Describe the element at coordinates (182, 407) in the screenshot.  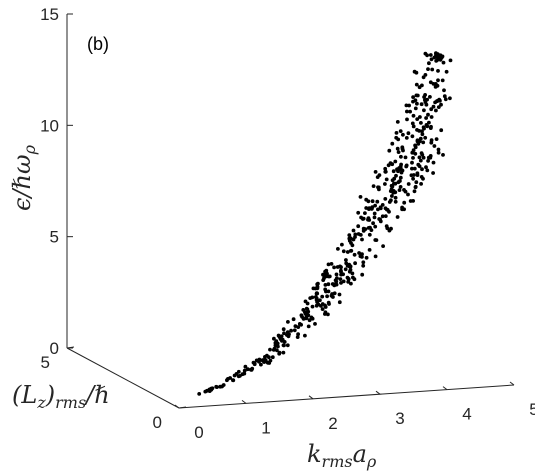
I see `y-tick-mark` at that location.